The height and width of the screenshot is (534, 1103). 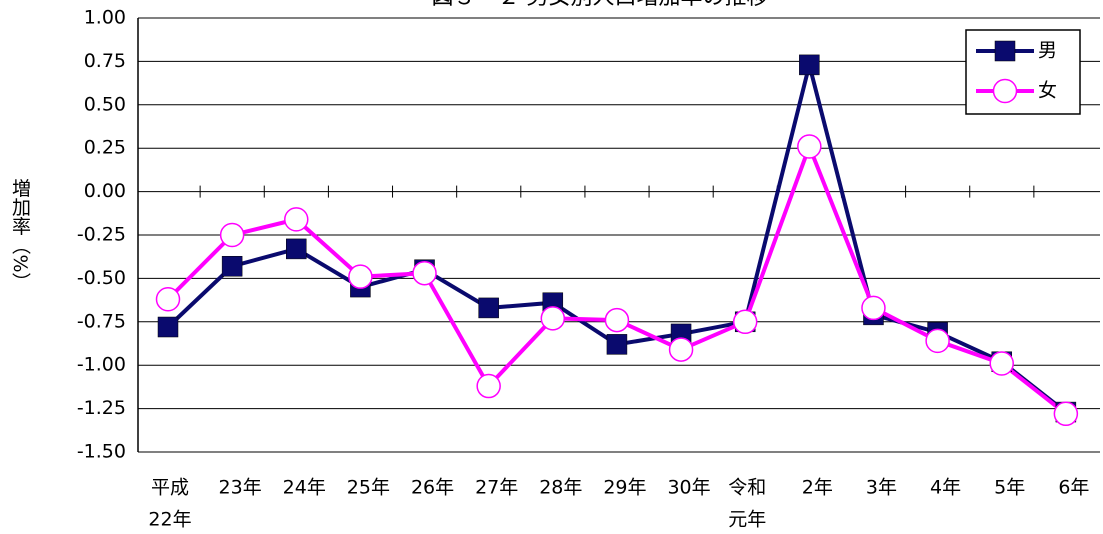 I want to click on x-tick-label: 平成, so click(x=170, y=488).